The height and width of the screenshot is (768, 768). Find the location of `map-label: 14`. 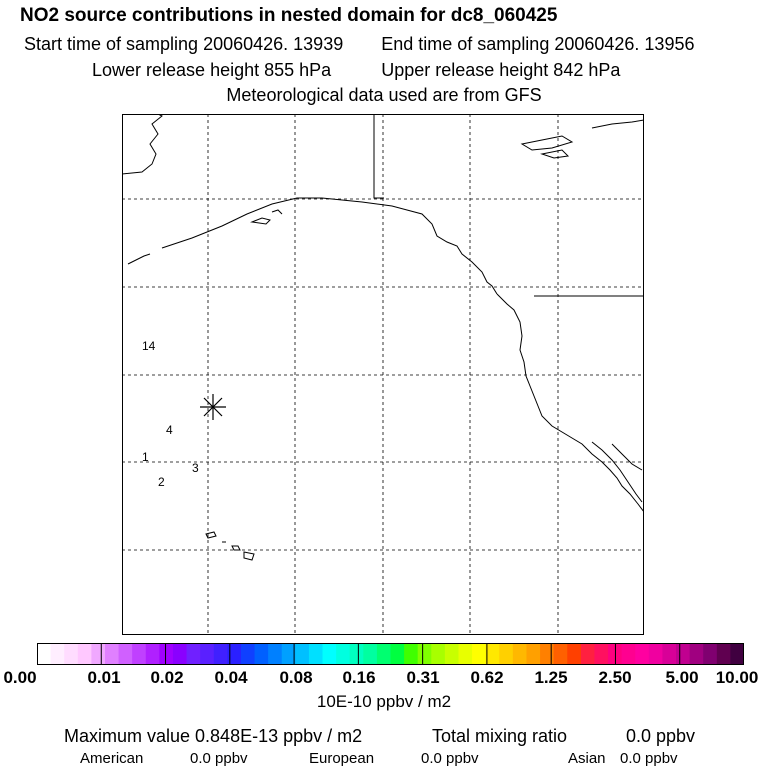

map-label: 14 is located at coordinates (149, 346).